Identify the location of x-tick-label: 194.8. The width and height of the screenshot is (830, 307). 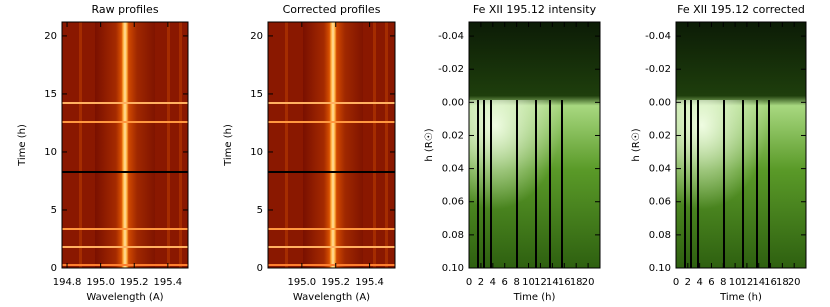
(67, 282).